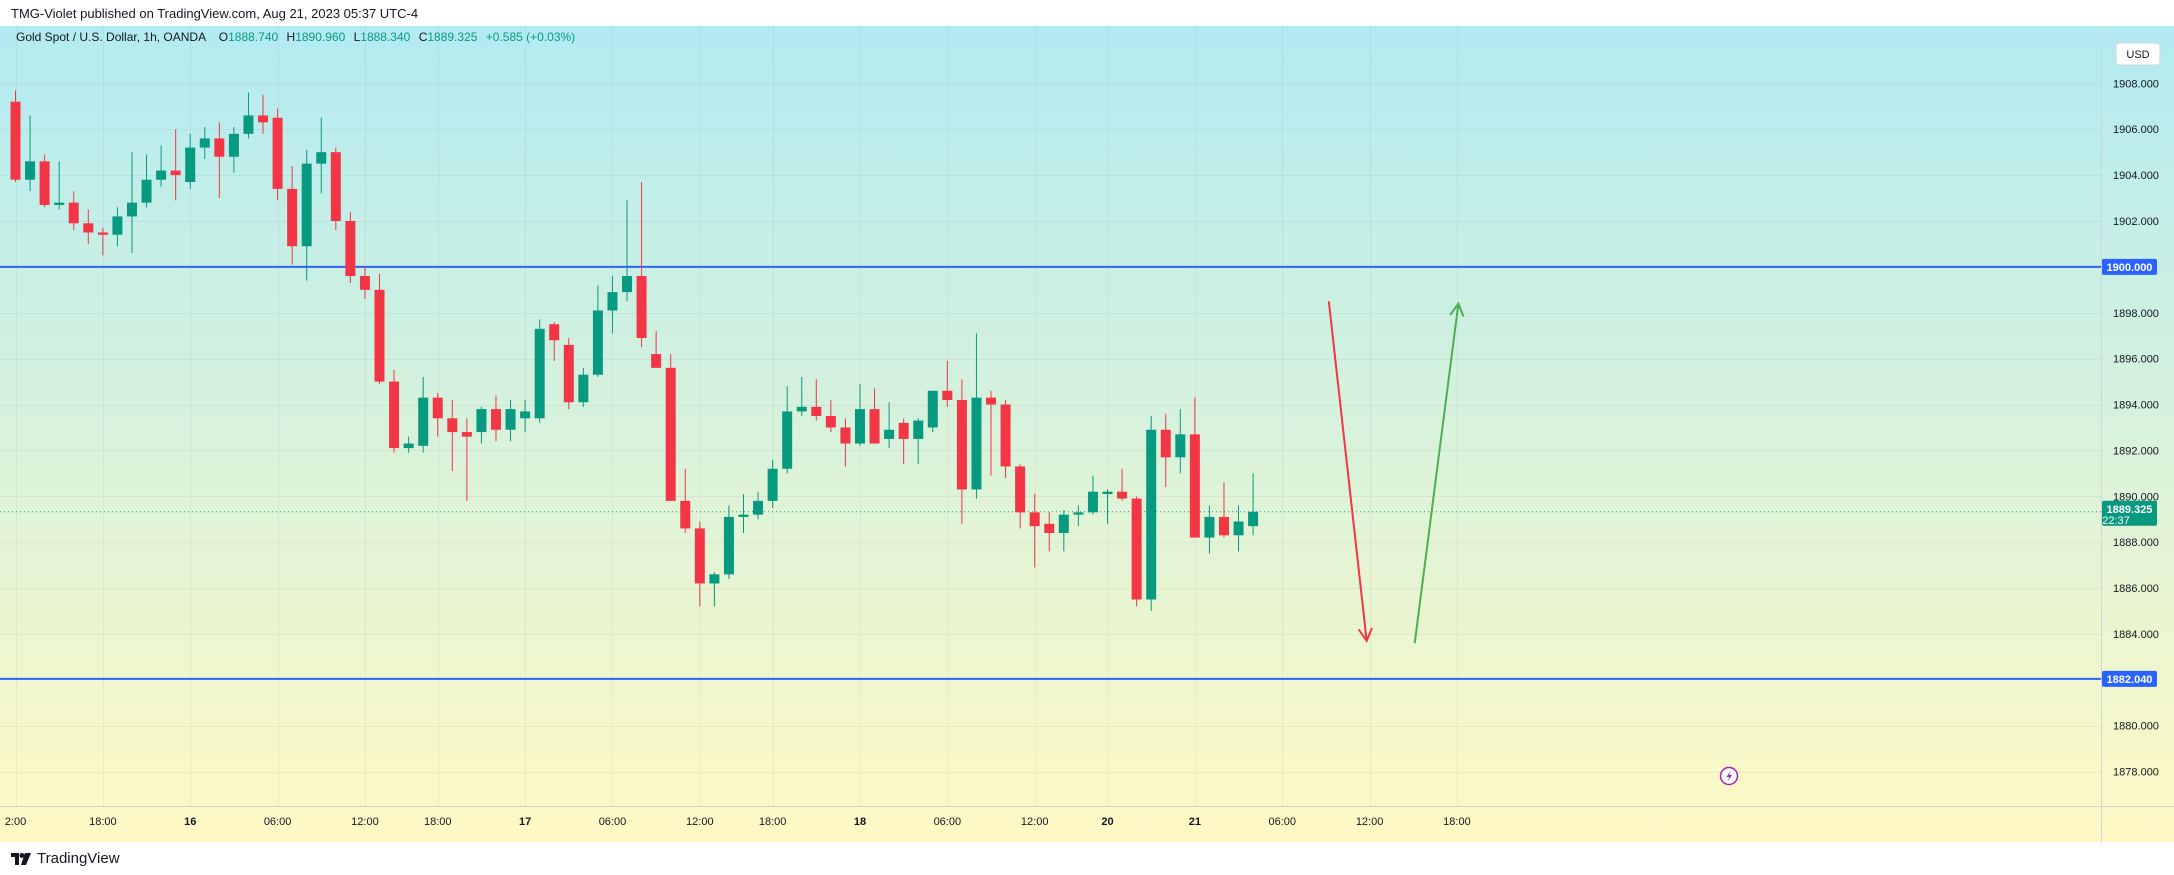 The width and height of the screenshot is (2174, 875). Describe the element at coordinates (2138, 54) in the screenshot. I see `currency-button: USD` at that location.